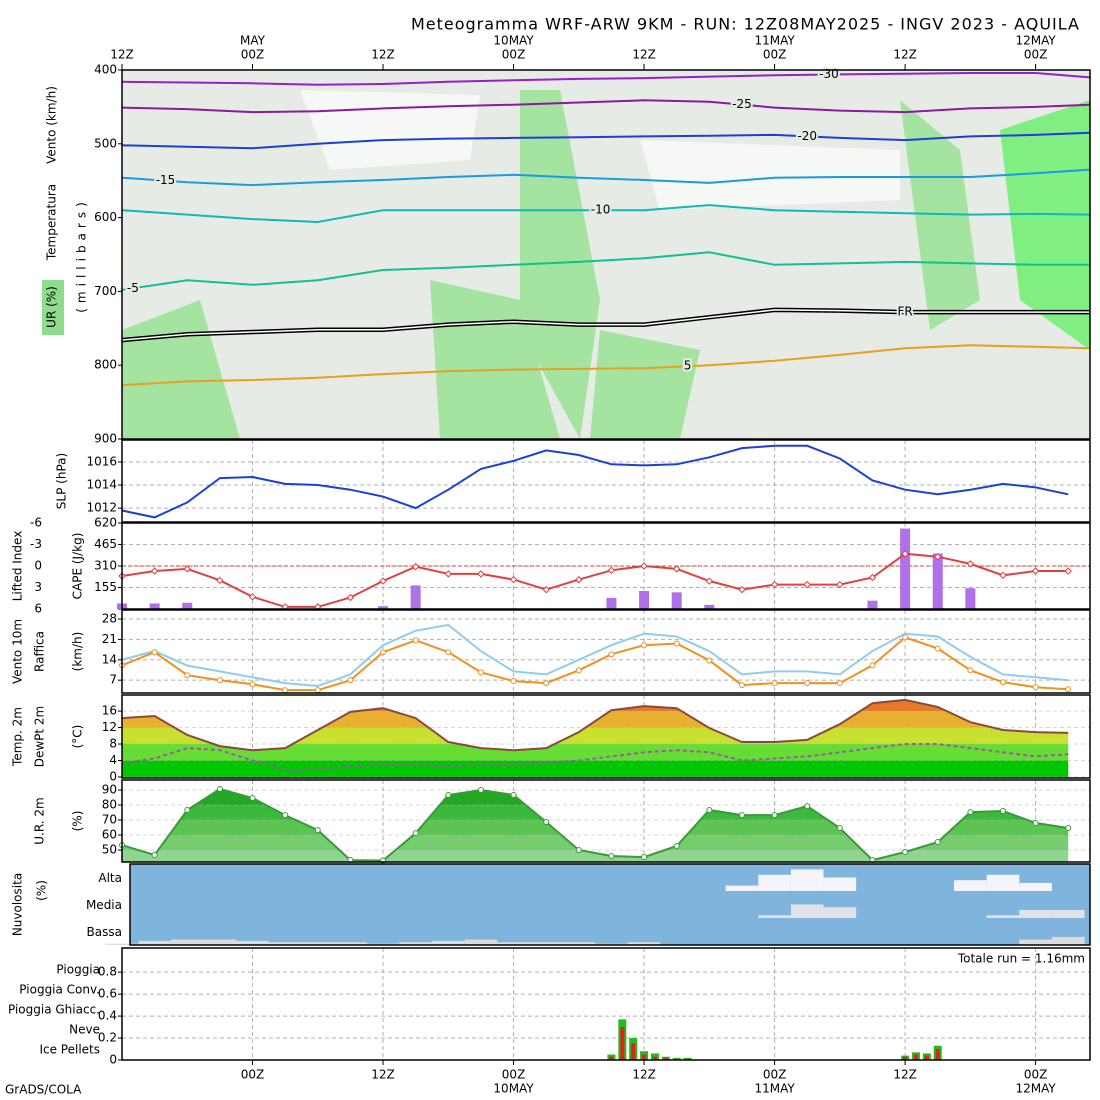  I want to click on y-tick-label: 28, so click(109, 619).